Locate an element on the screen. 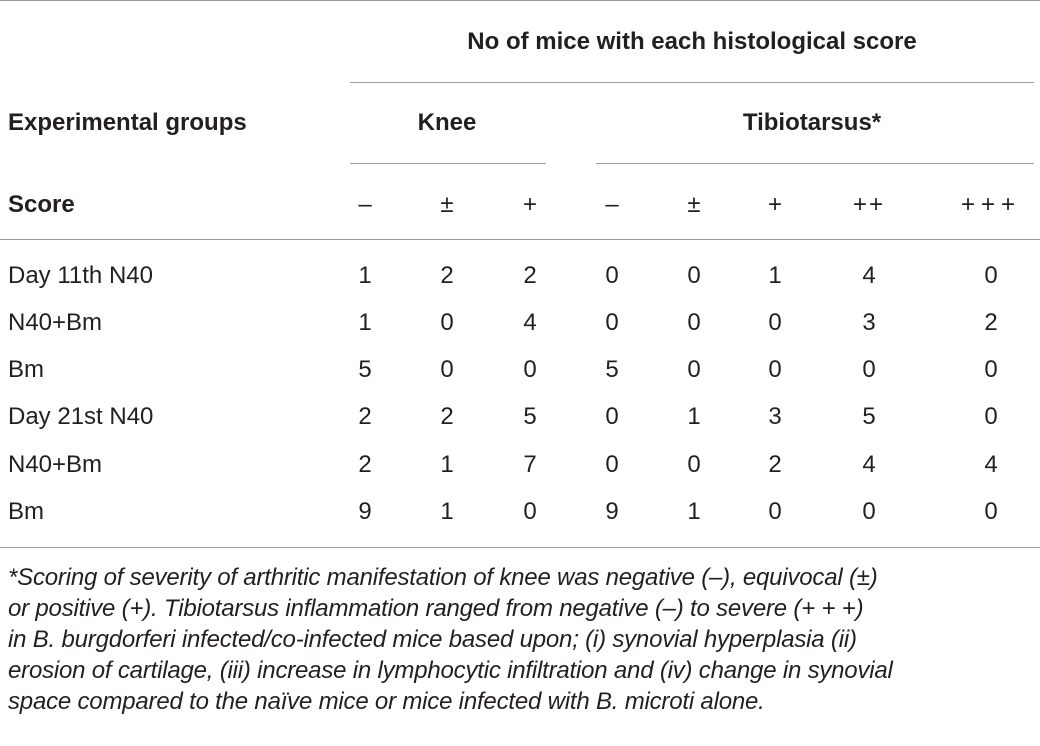  table-bottom-rule is located at coordinates (520, 547).